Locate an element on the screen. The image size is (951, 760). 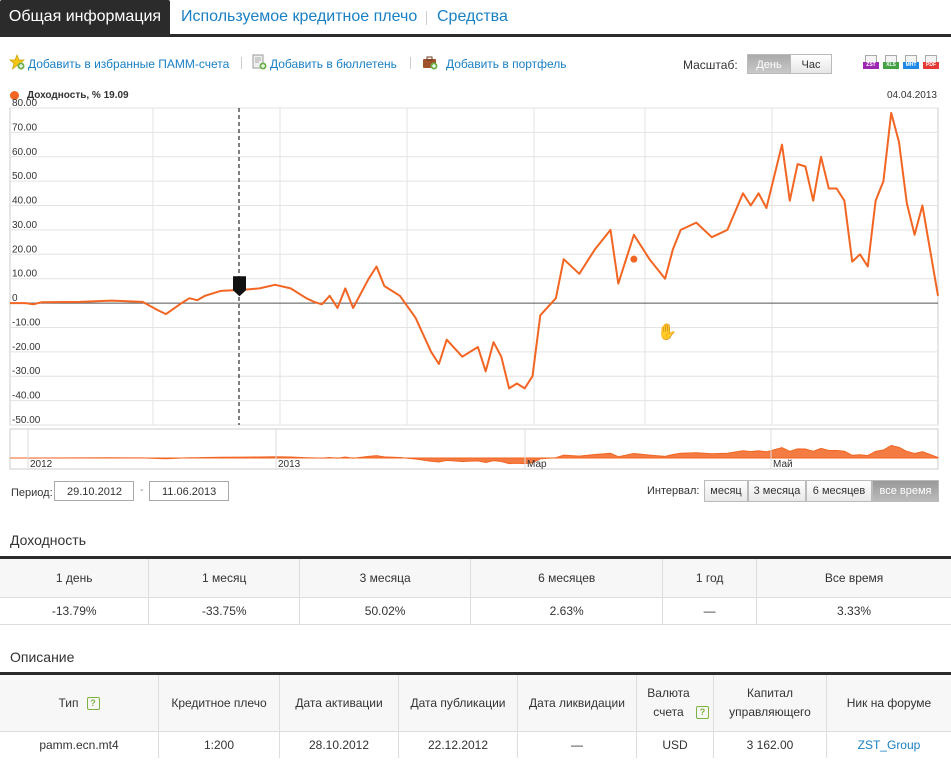
table-header: Дата публикации is located at coordinates (458, 702).